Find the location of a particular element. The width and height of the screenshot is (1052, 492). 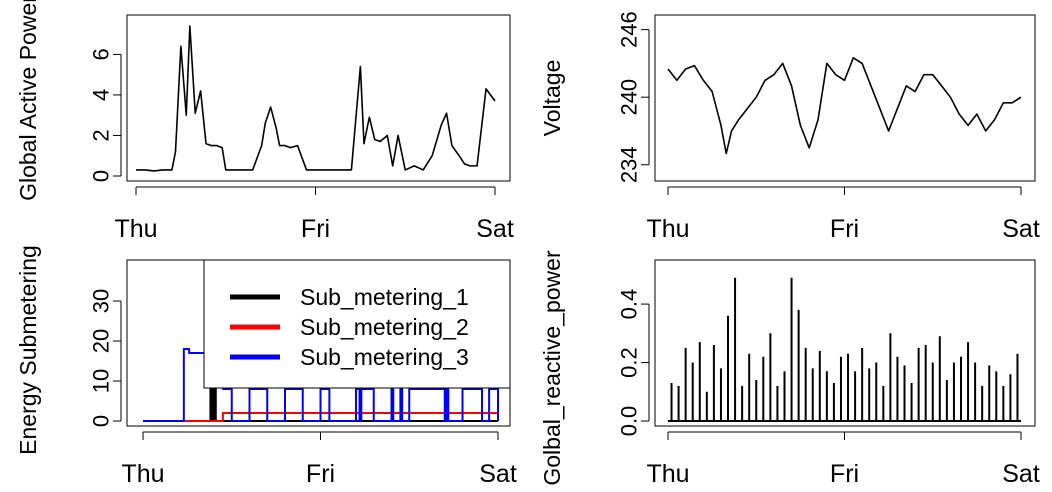

y-tick-label: 240 is located at coordinates (629, 97).